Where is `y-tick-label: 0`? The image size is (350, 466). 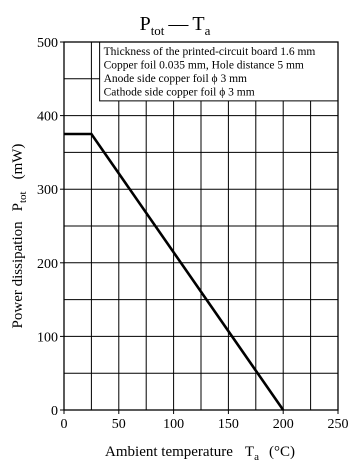 y-tick-label: 0 is located at coordinates (54, 411).